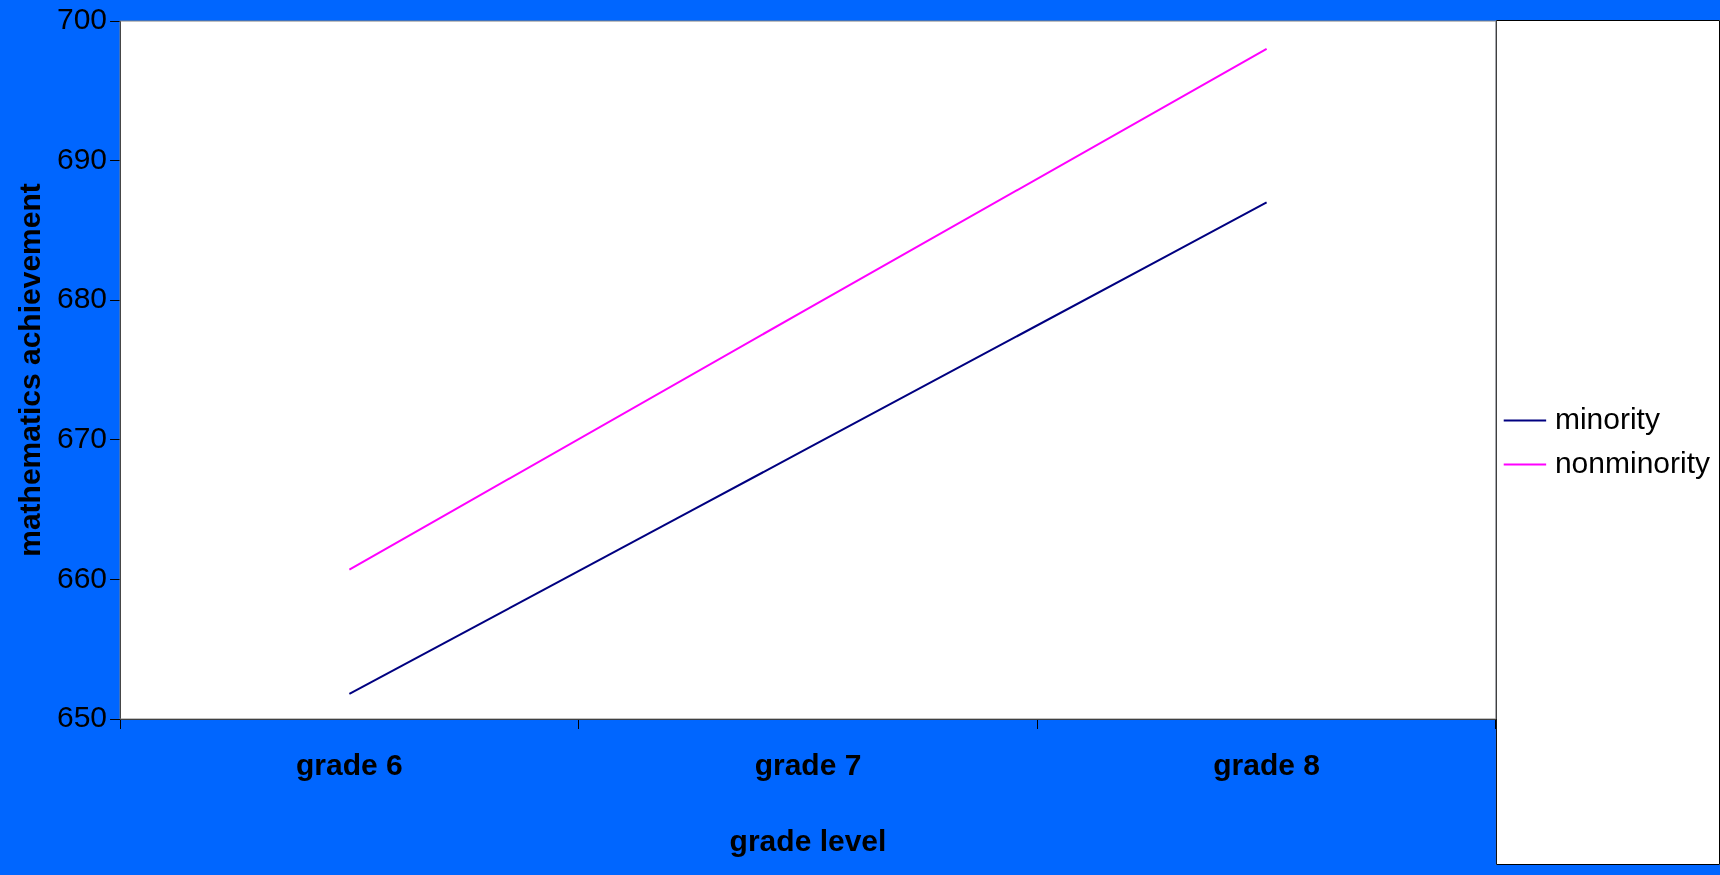 The width and height of the screenshot is (1720, 875). I want to click on y-tick-label: 650, so click(82, 717).